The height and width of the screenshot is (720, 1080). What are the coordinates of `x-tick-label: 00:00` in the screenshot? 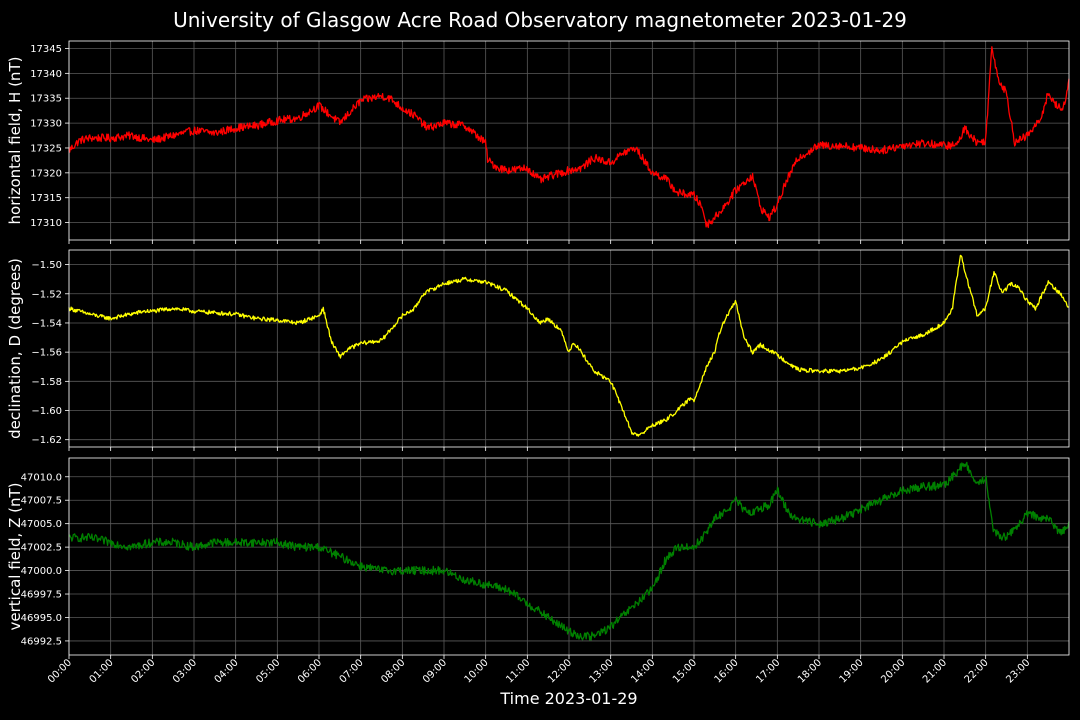 It's located at (60, 671).